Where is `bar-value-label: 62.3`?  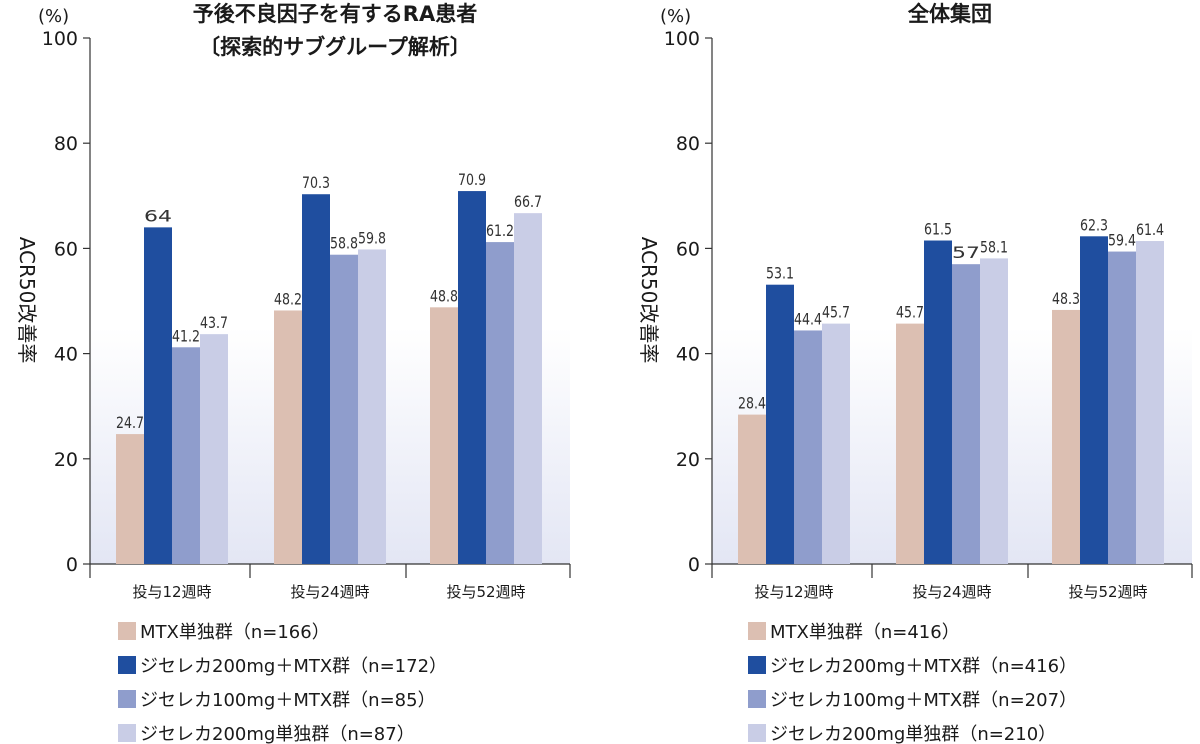 bar-value-label: 62.3 is located at coordinates (1094, 224).